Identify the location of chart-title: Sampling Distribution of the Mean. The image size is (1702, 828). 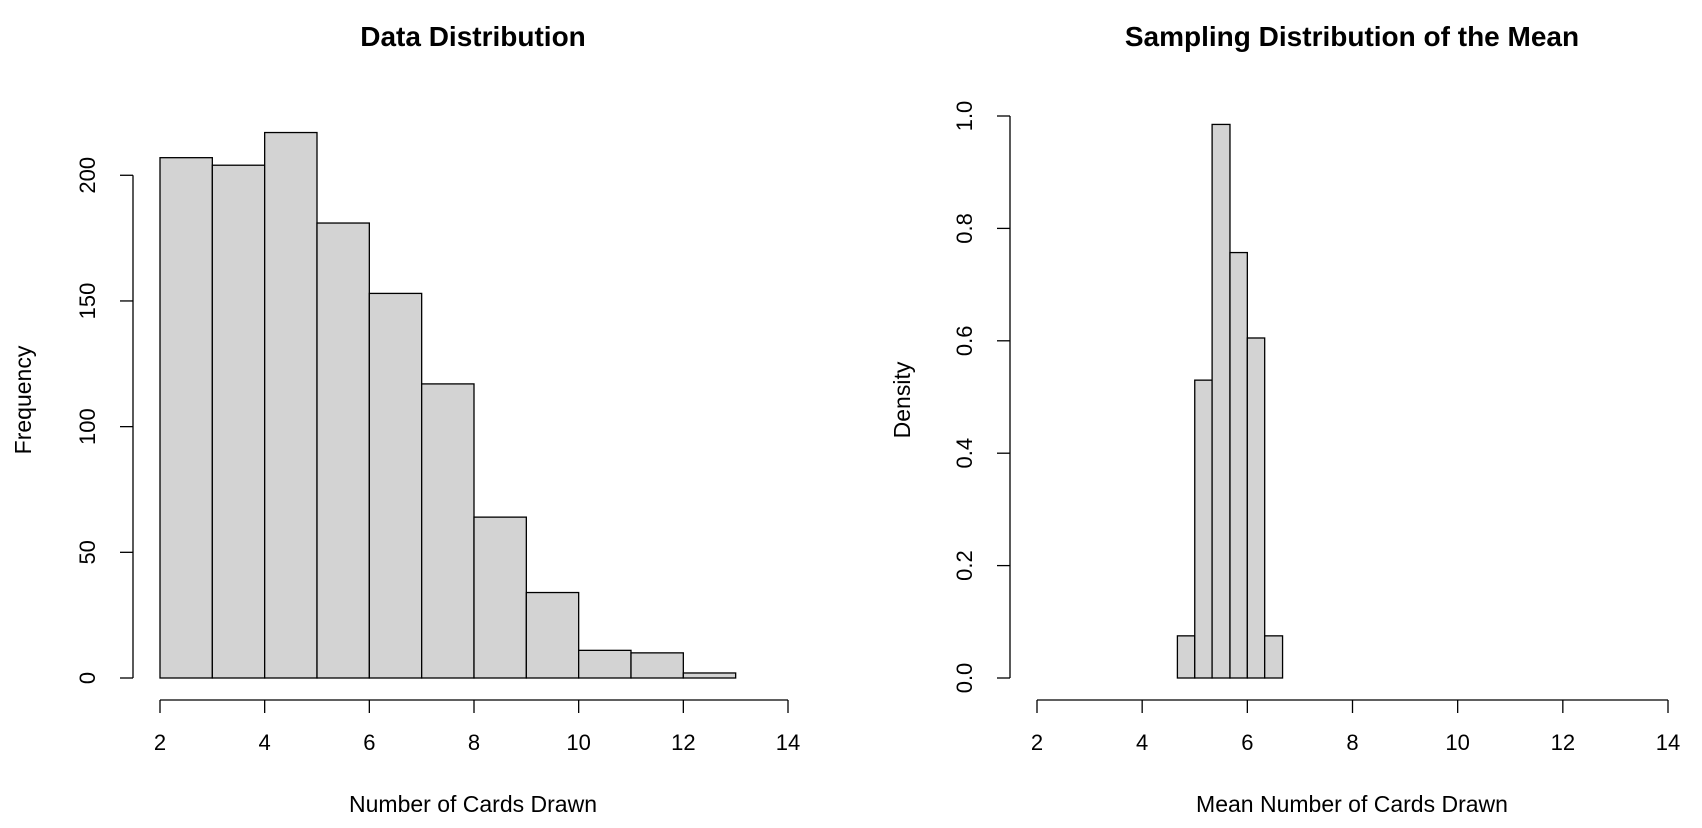
(1352, 36).